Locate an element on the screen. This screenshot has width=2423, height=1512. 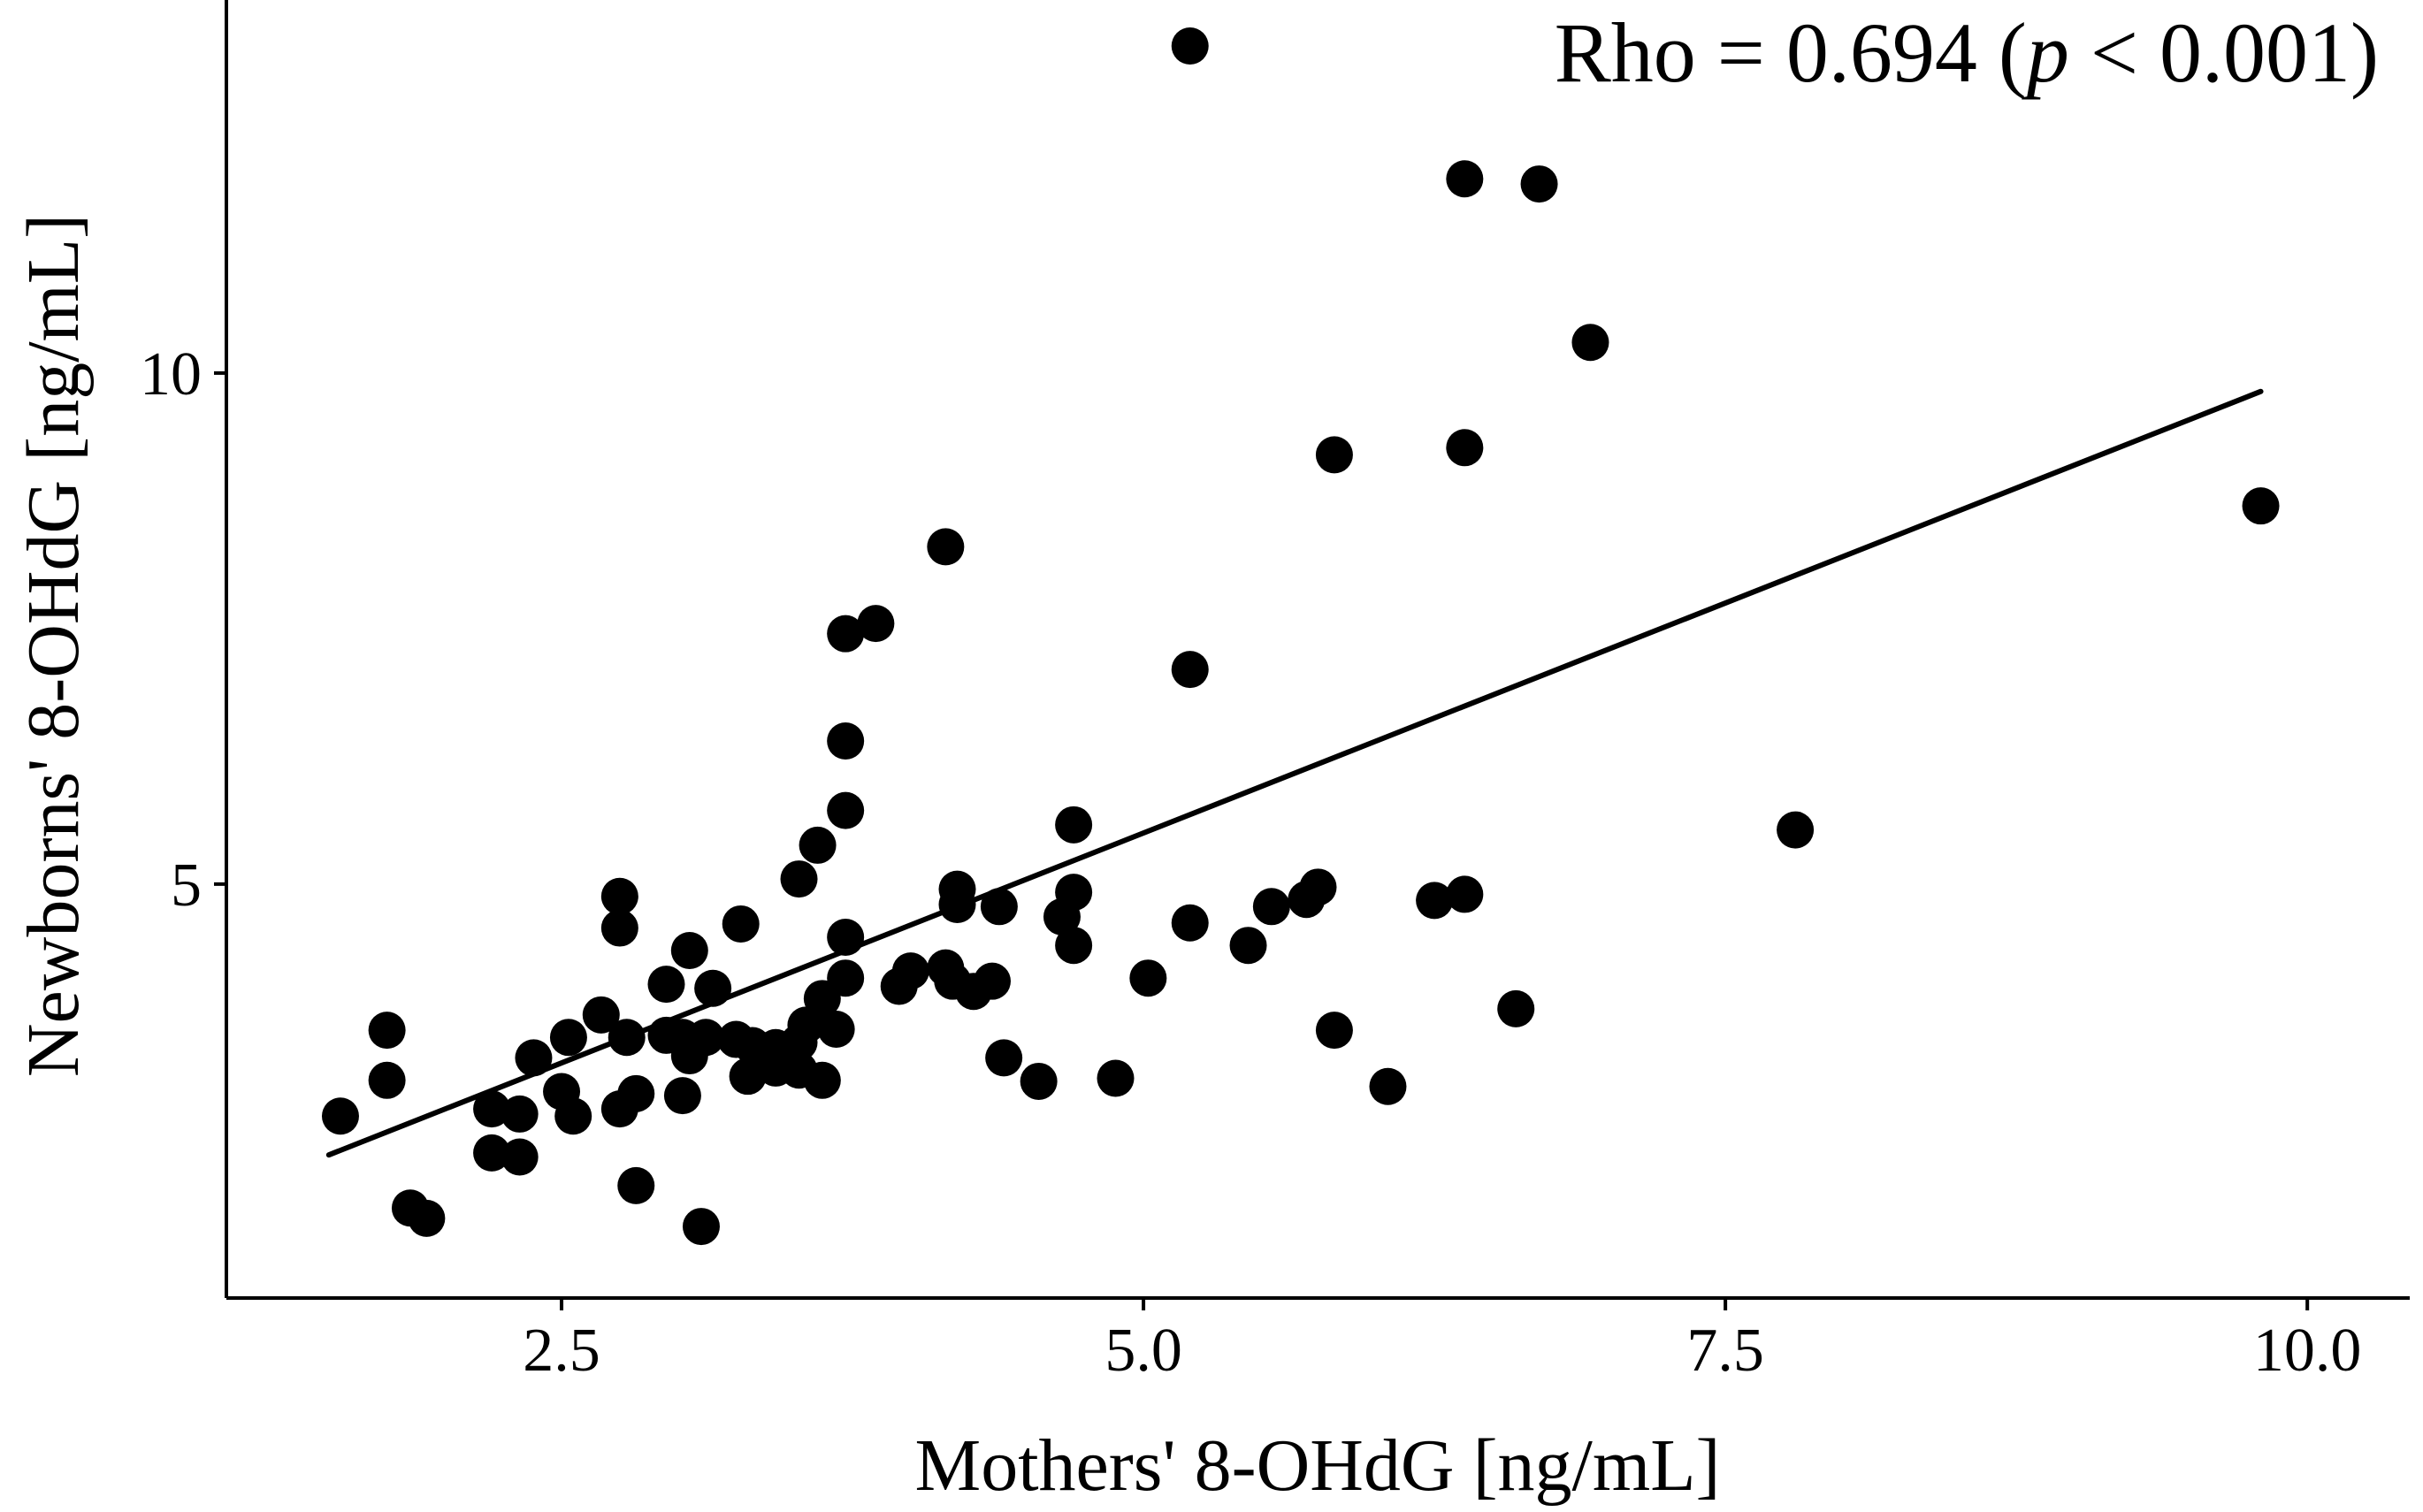
annotation-prefix: Rho = 0.694 ( is located at coordinates (1791, 52).